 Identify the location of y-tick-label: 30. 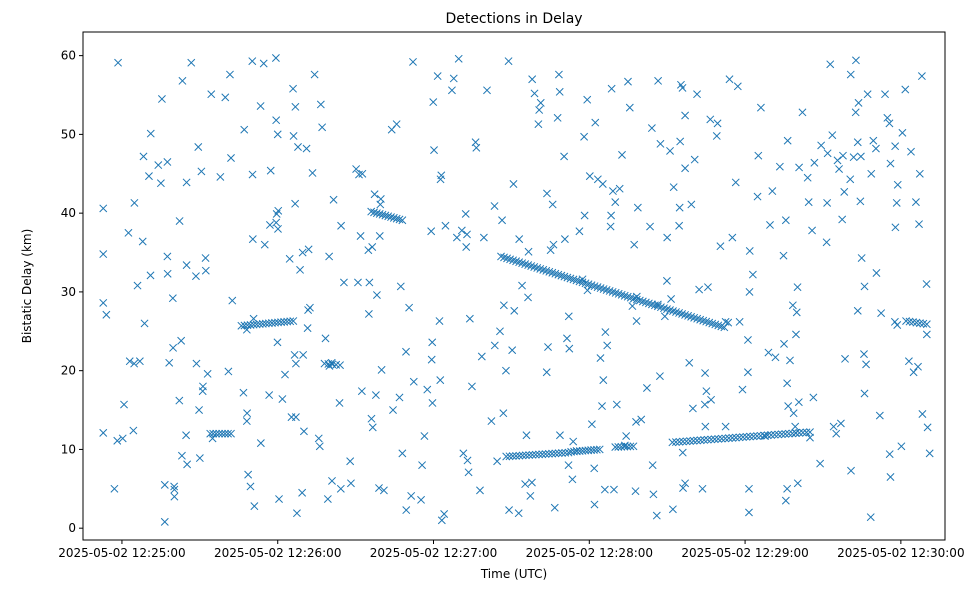
(68, 292).